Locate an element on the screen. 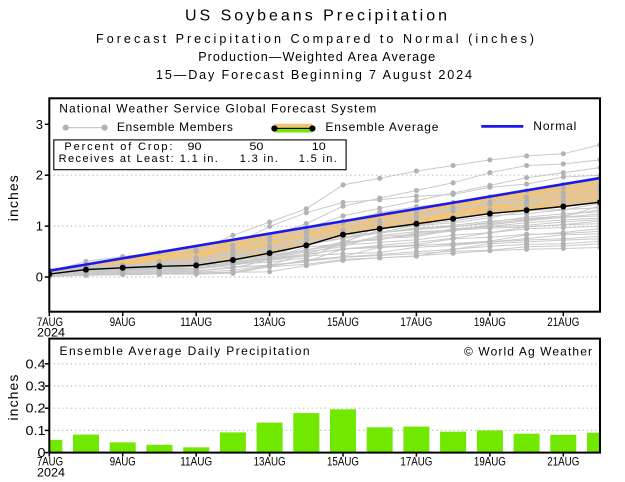 Image resolution: width=625 pixels, height=482 pixels. svg-text:Production—Weighted Area Avera: Production—Weighted Area Average is located at coordinates (316, 57).